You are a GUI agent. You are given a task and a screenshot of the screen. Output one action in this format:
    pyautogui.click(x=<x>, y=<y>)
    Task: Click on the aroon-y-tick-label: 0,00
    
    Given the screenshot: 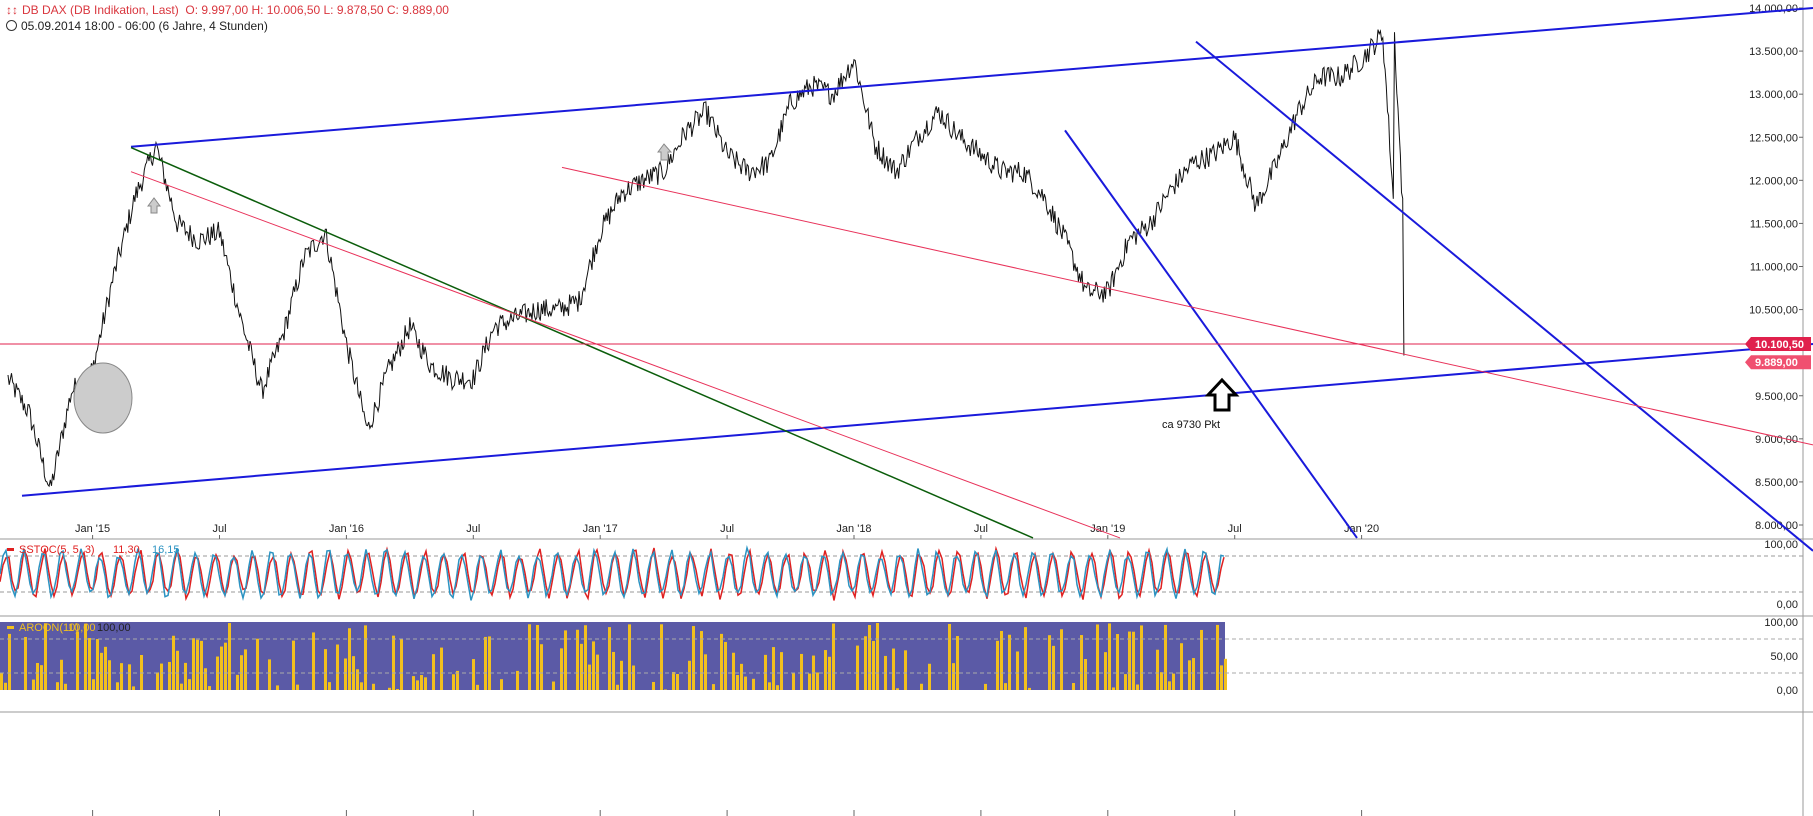 What is the action you would take?
    pyautogui.click(x=1787, y=691)
    